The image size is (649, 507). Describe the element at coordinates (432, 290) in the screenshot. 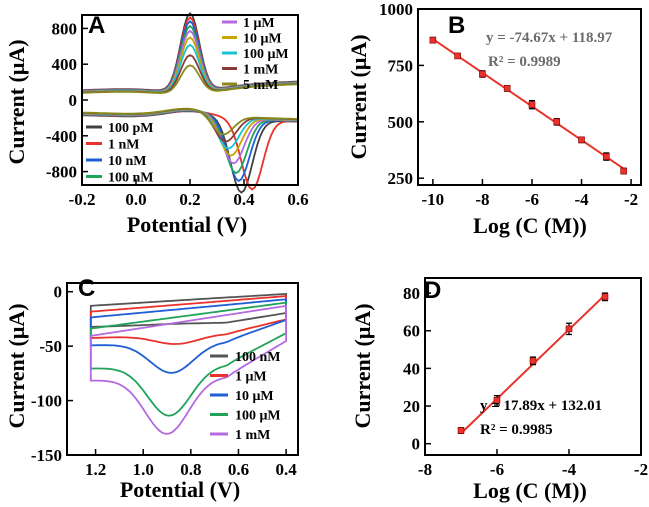

I see `panel-d-label: D` at that location.